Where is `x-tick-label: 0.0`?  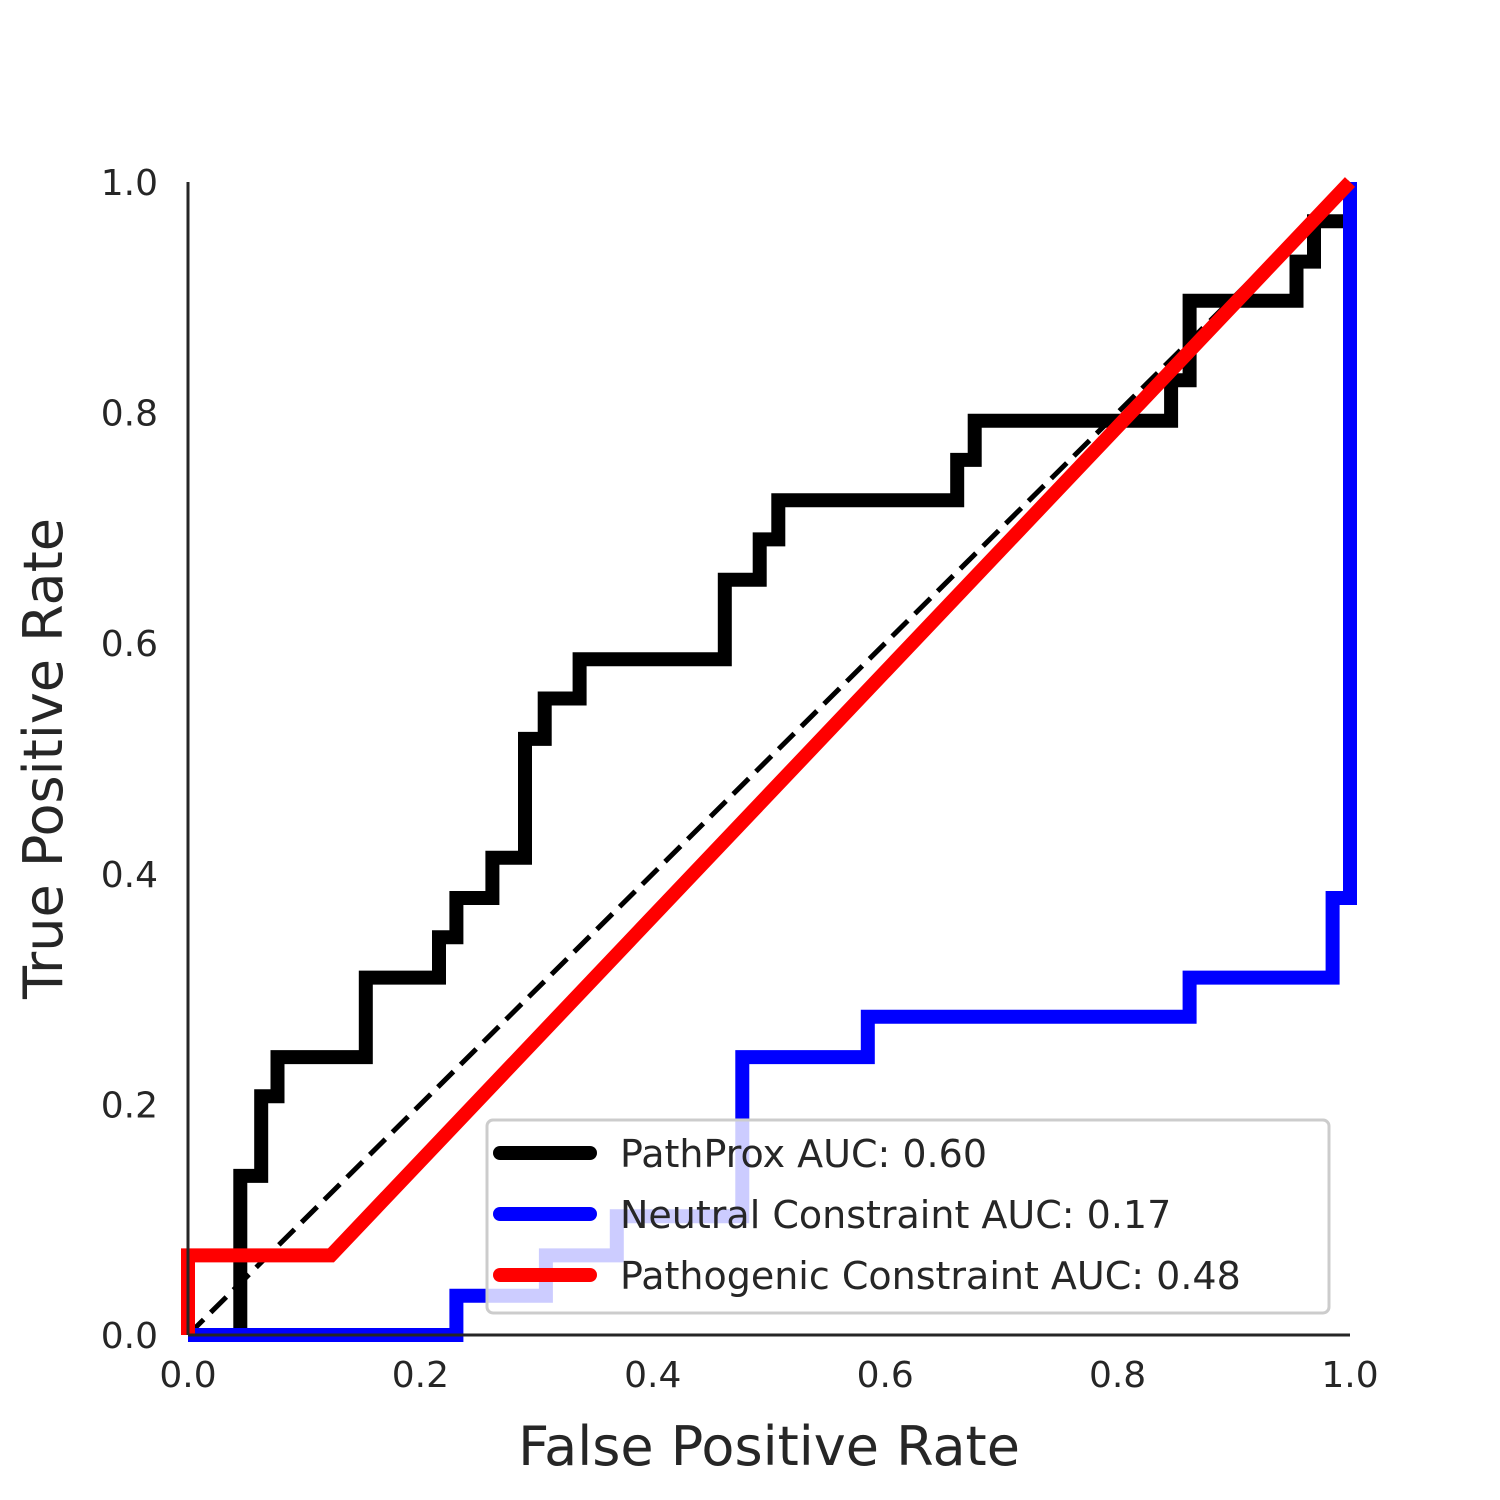 x-tick-label: 0.0 is located at coordinates (187, 1375).